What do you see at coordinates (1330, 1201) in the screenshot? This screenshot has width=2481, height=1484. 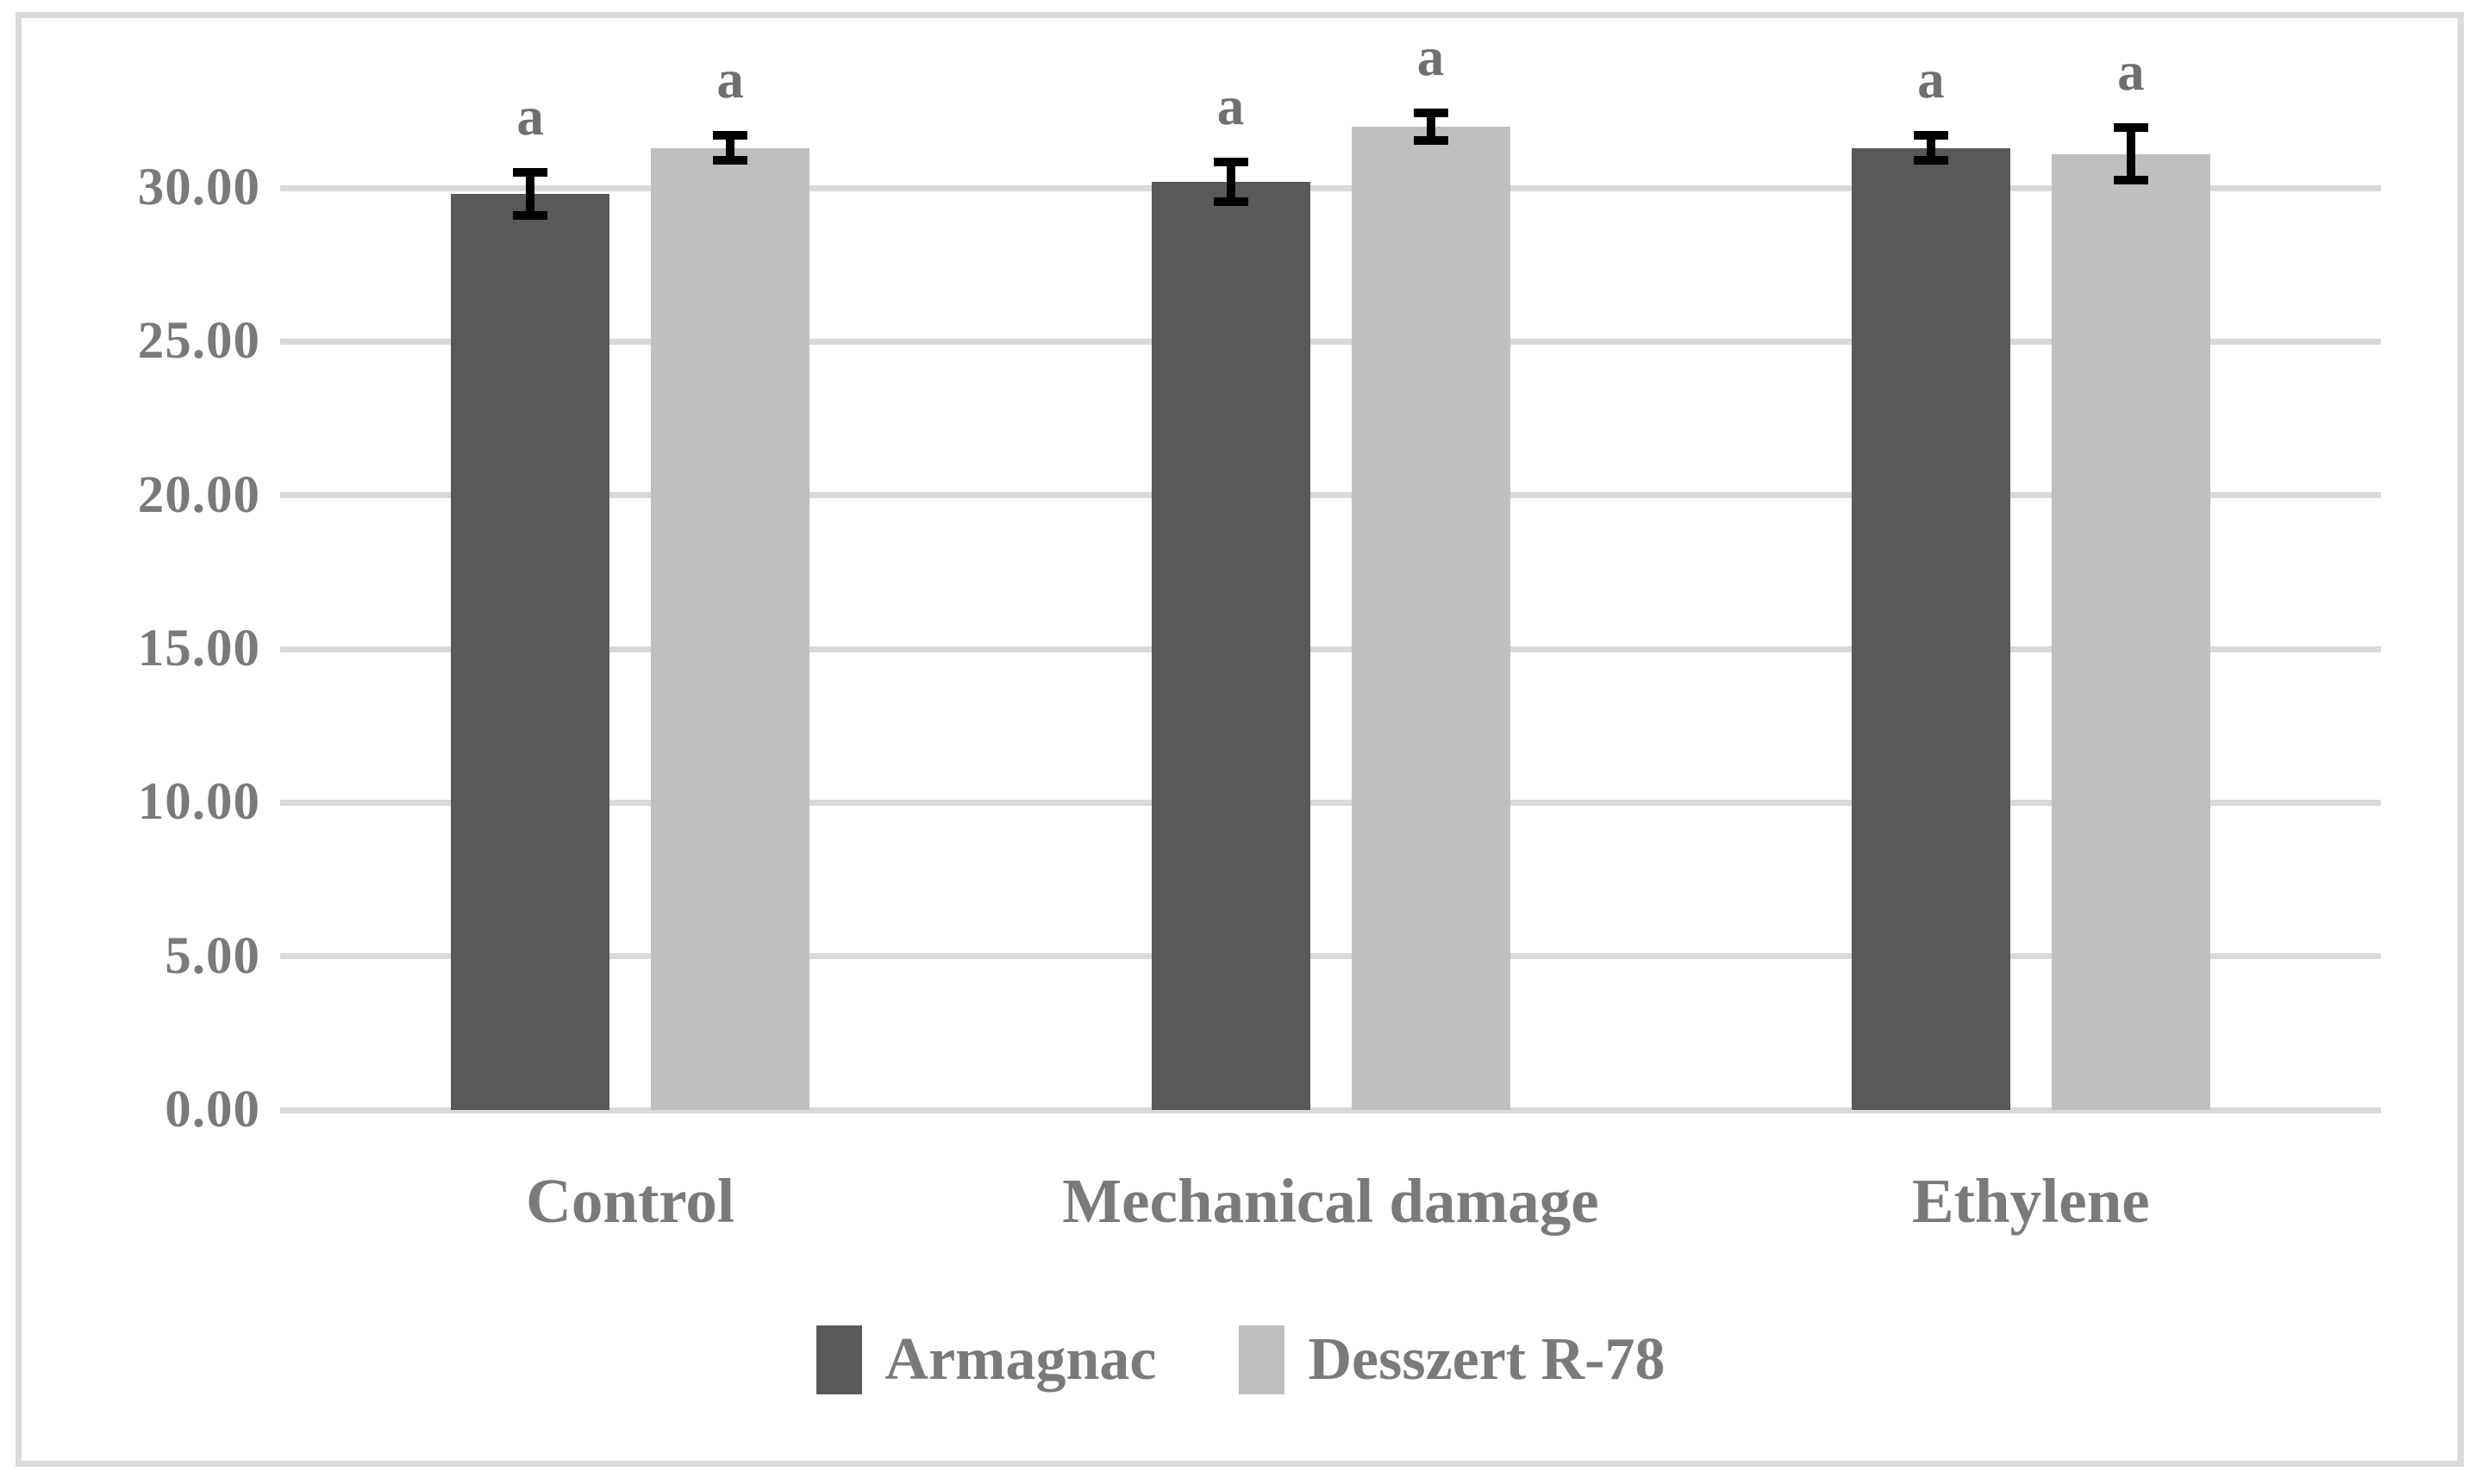 I see `x-axis-label-mechanical-damage: Mechanical damage` at bounding box center [1330, 1201].